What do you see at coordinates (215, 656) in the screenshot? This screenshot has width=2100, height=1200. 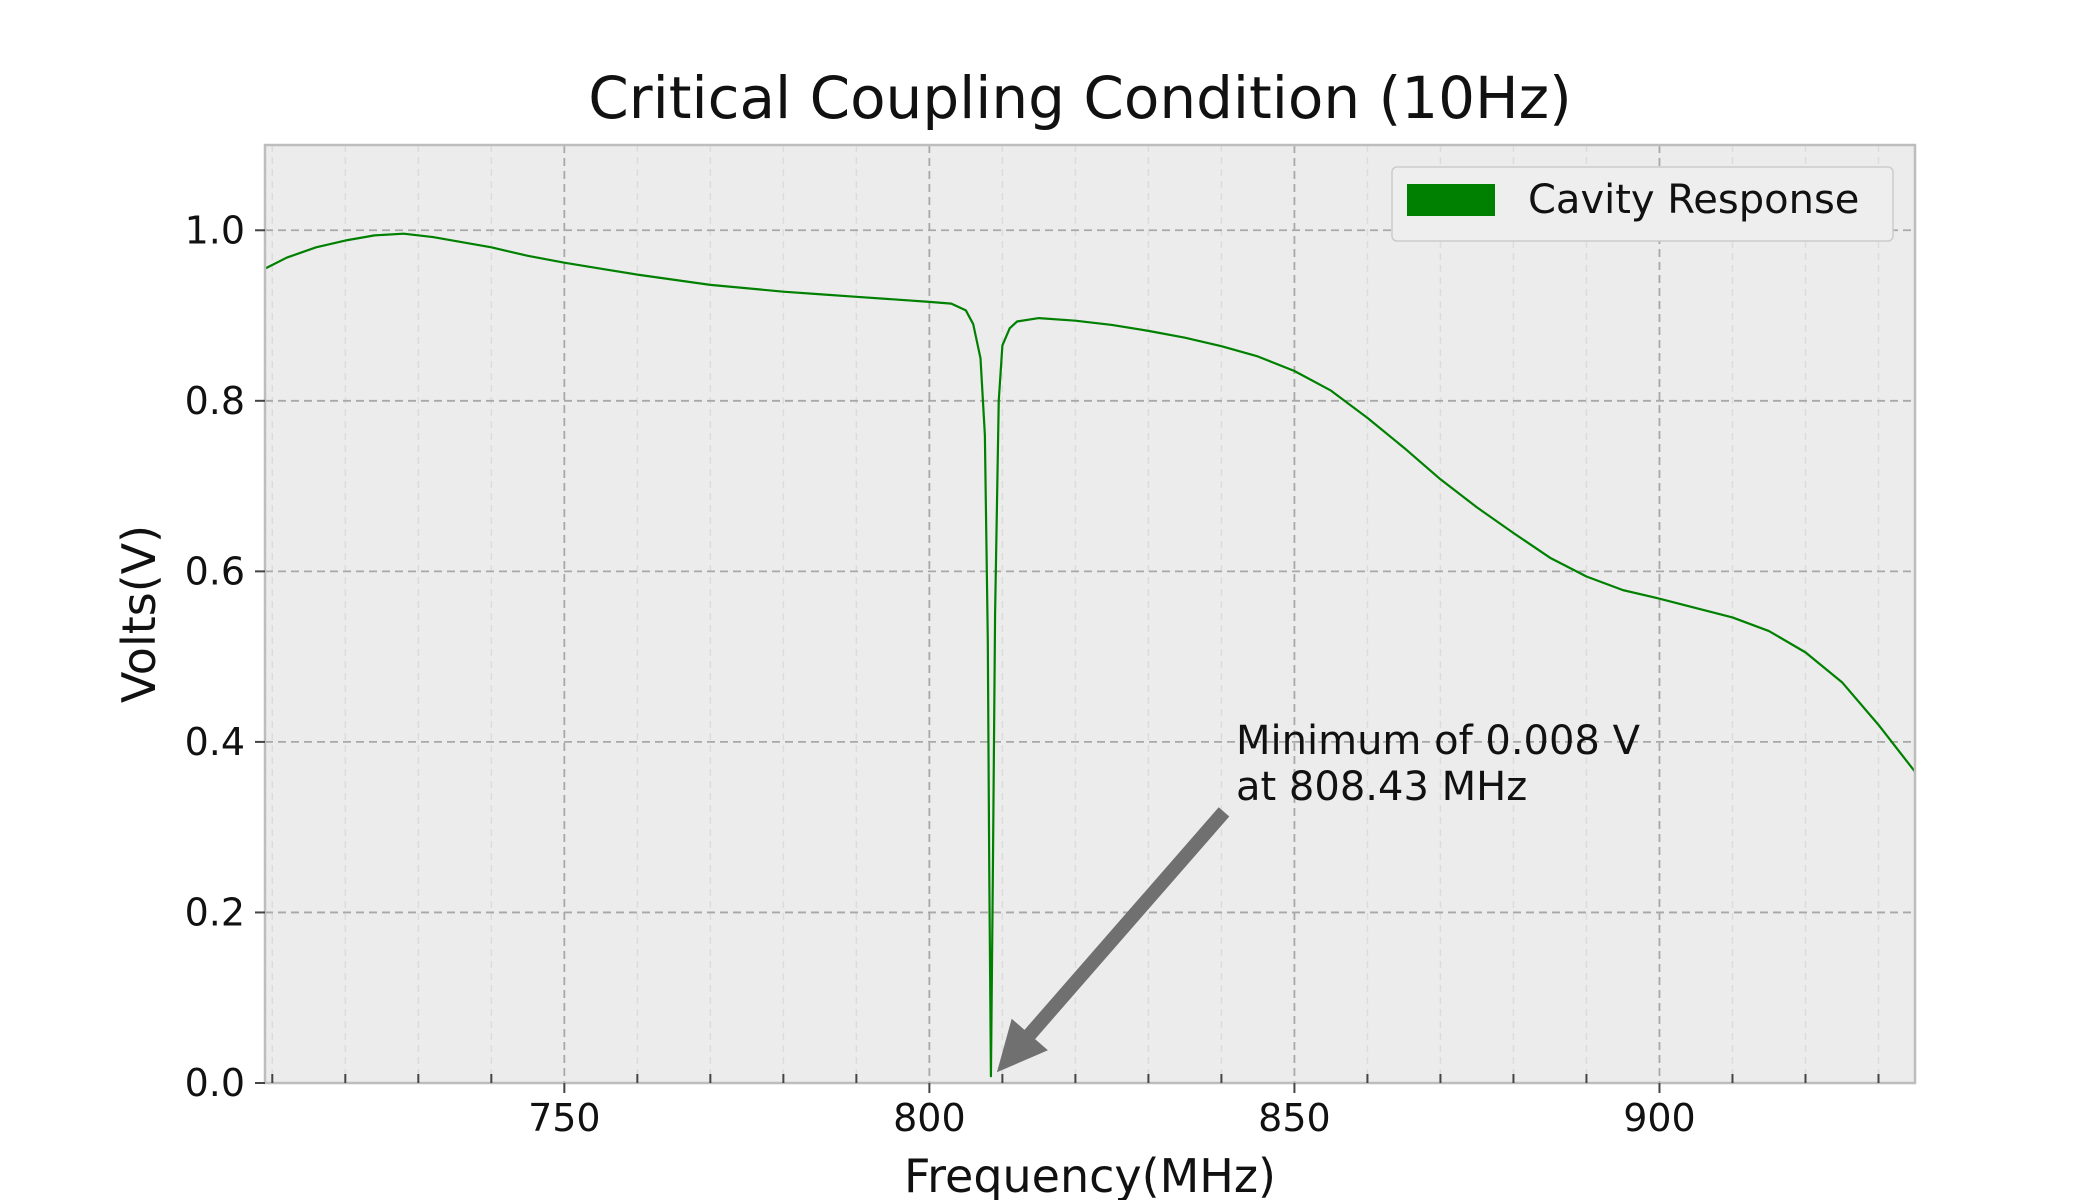 I see `y-tick-labels: 0.0 0.2 0.4 0.6 0.8 1.0` at bounding box center [215, 656].